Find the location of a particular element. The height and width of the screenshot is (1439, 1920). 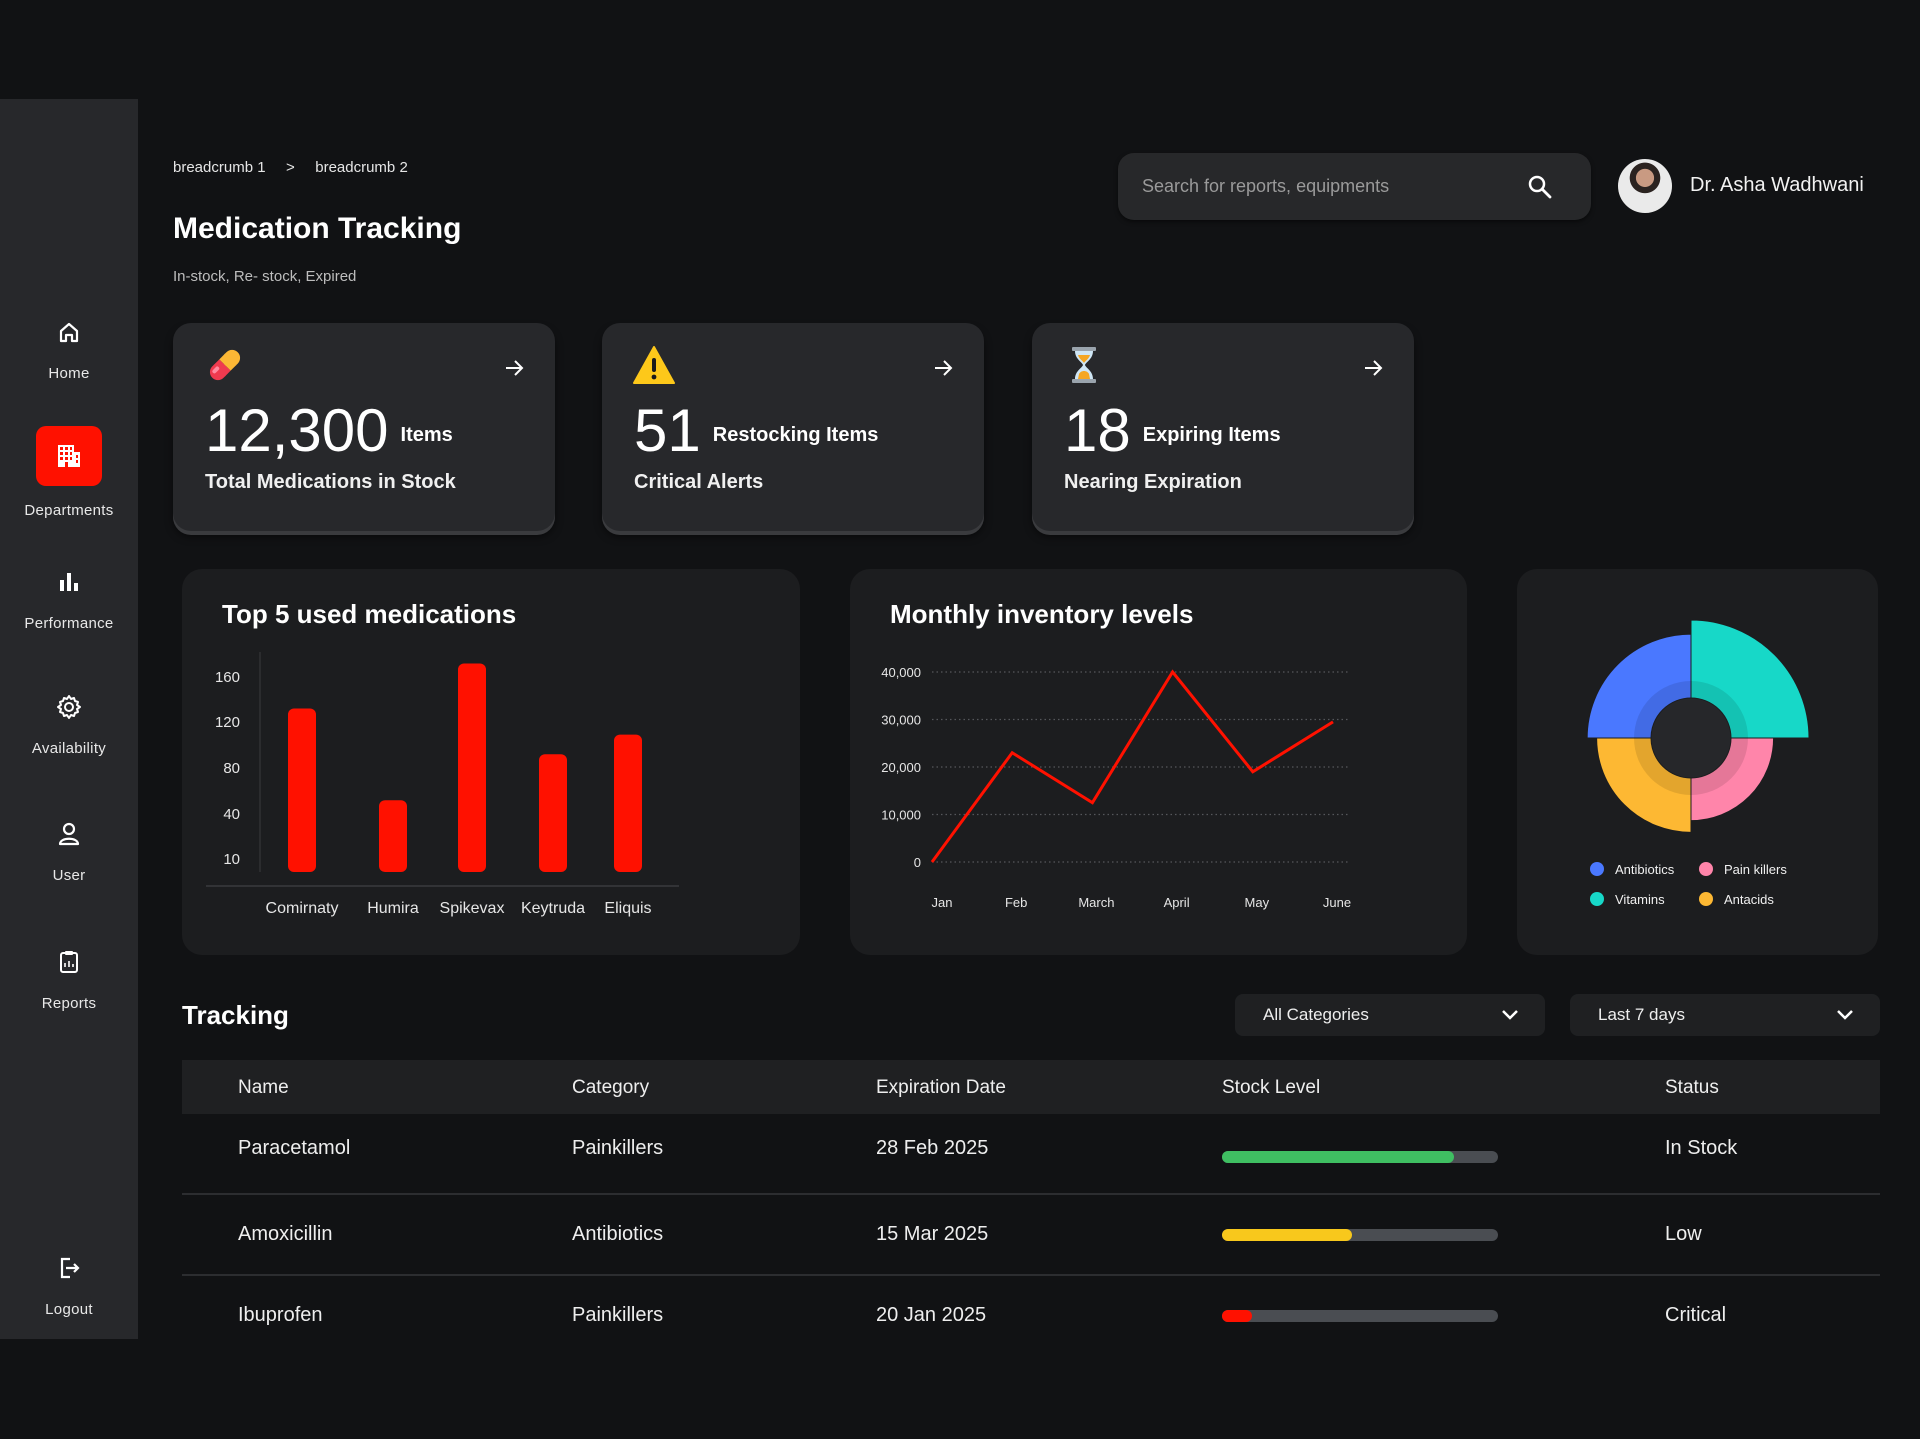

cell-name: Ibuprofen is located at coordinates (280, 1315).